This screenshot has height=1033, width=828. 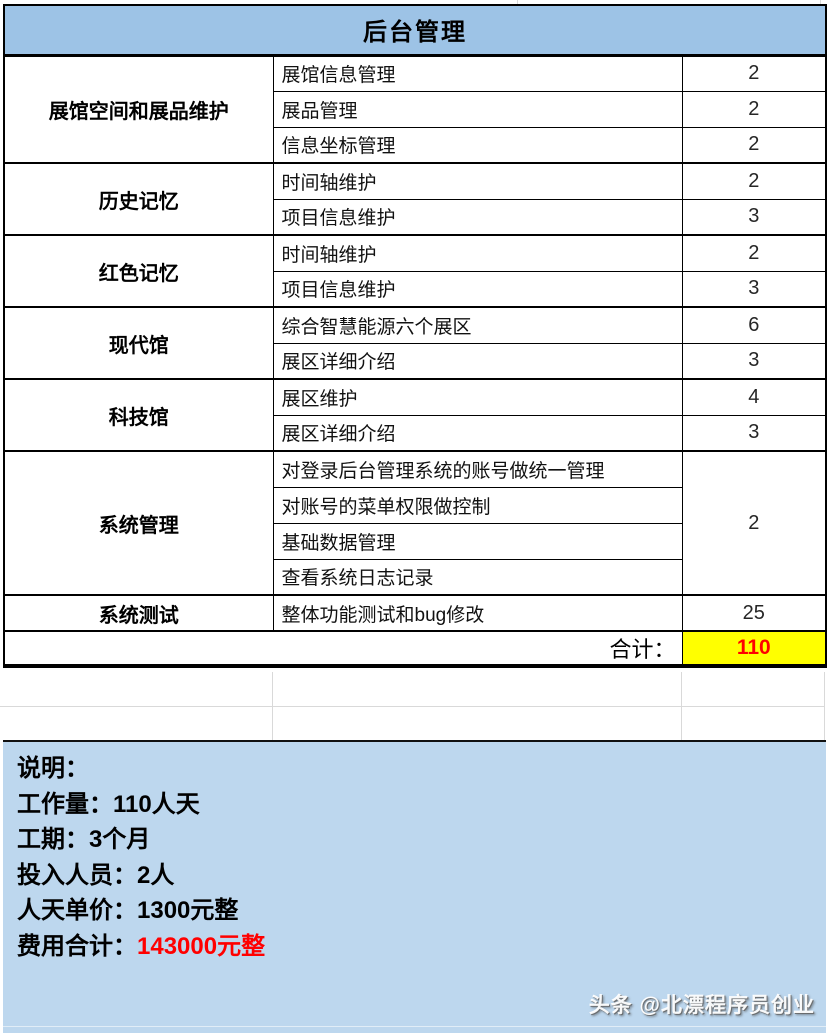 I want to click on summary-line: 工期：3个月, so click(x=421, y=840).